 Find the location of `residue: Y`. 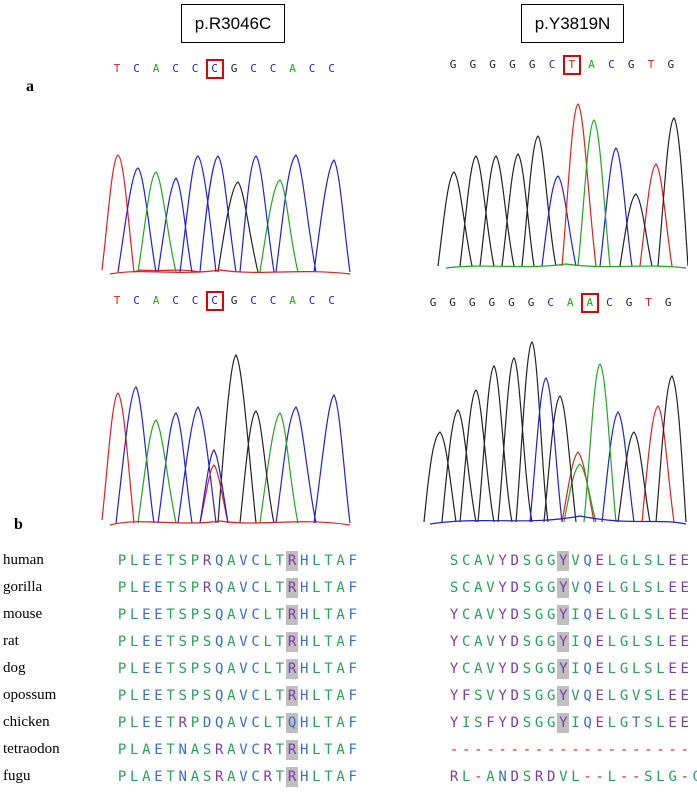

residue: Y is located at coordinates (502, 561).